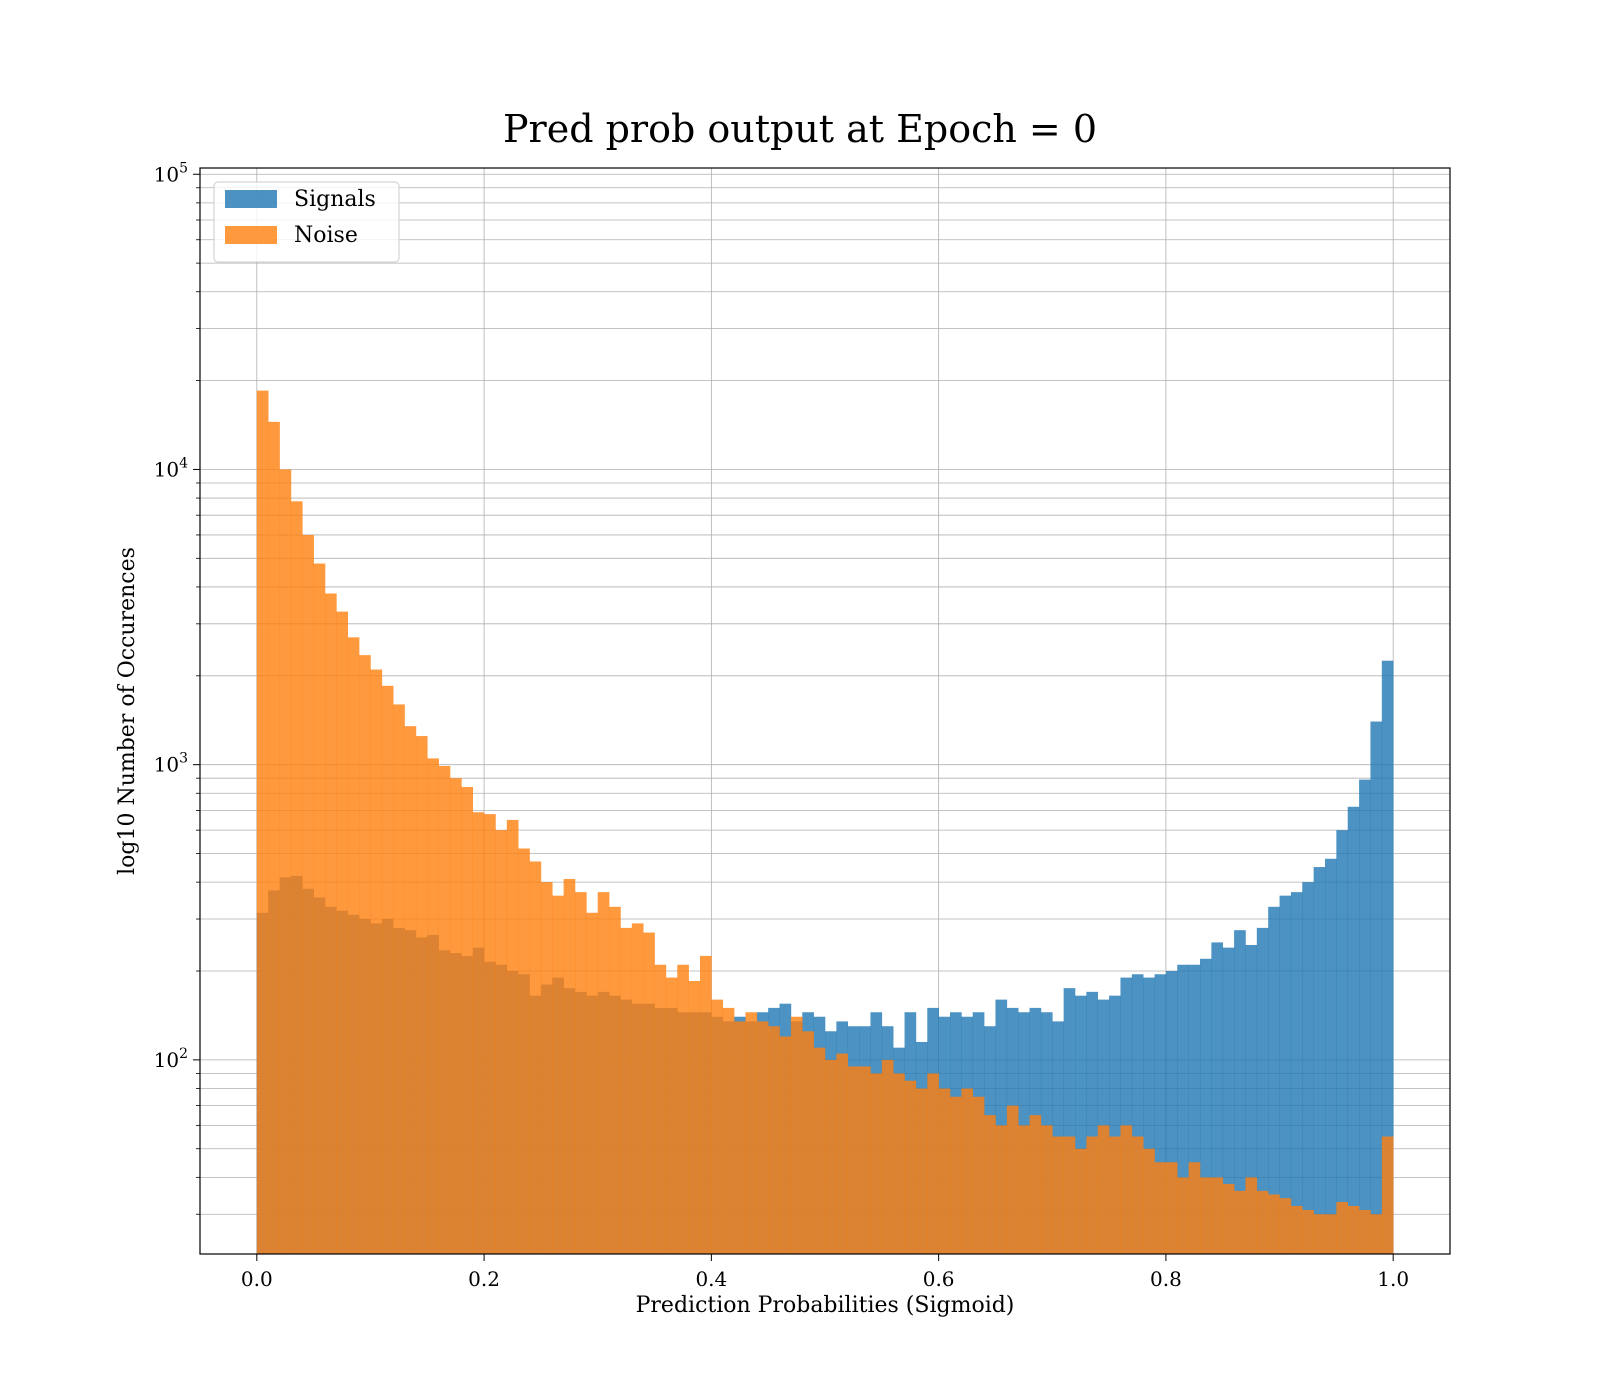 The height and width of the screenshot is (1400, 1600). What do you see at coordinates (306, 222) in the screenshot?
I see `legend: Signals Noise` at bounding box center [306, 222].